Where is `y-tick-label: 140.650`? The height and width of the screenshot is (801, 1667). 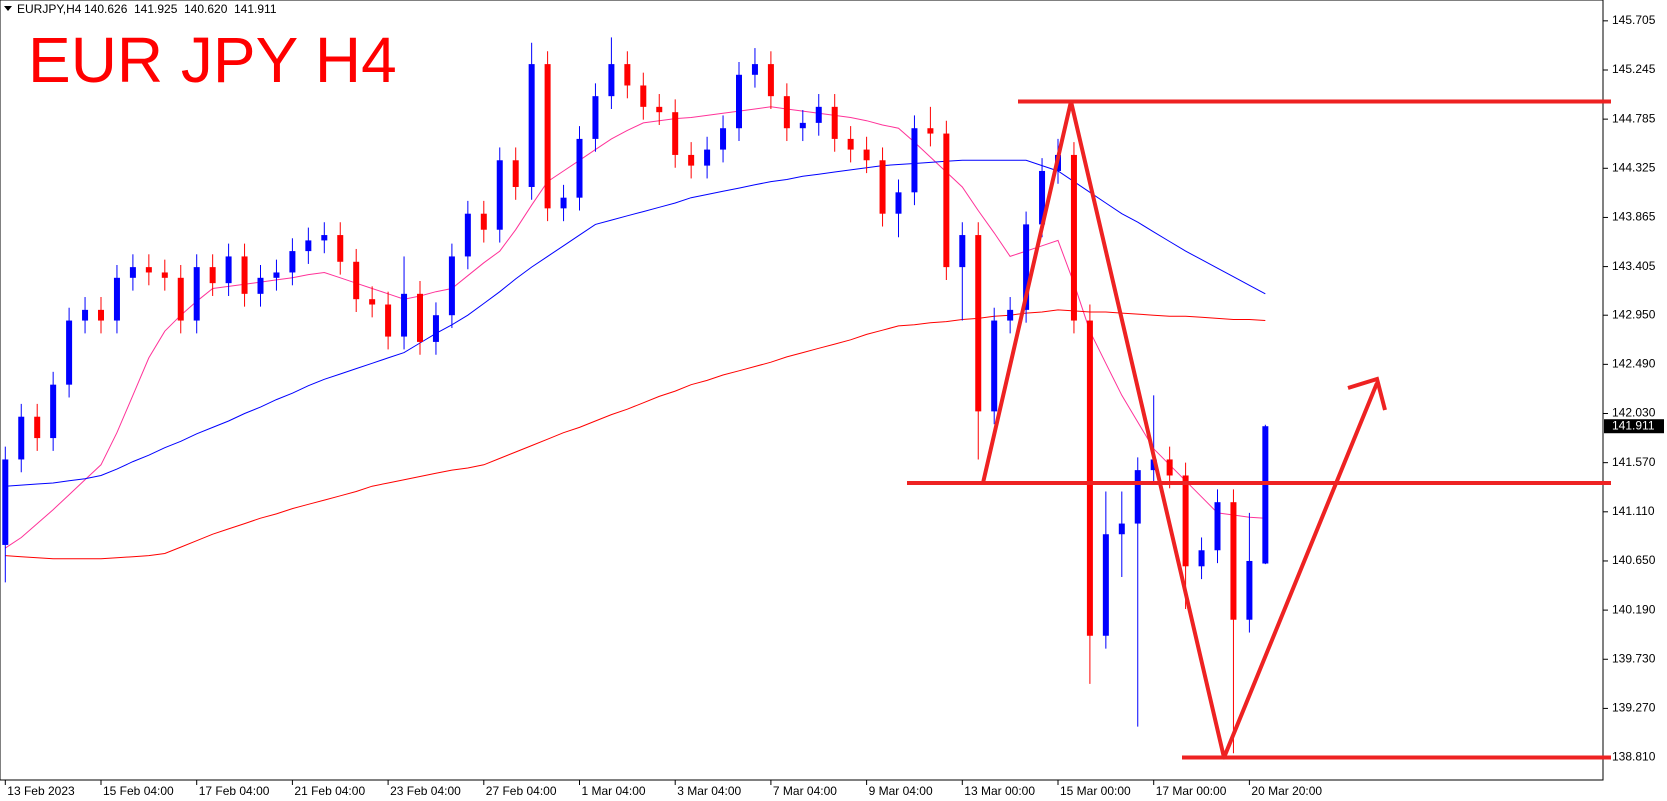
y-tick-label: 140.650 is located at coordinates (1634, 560).